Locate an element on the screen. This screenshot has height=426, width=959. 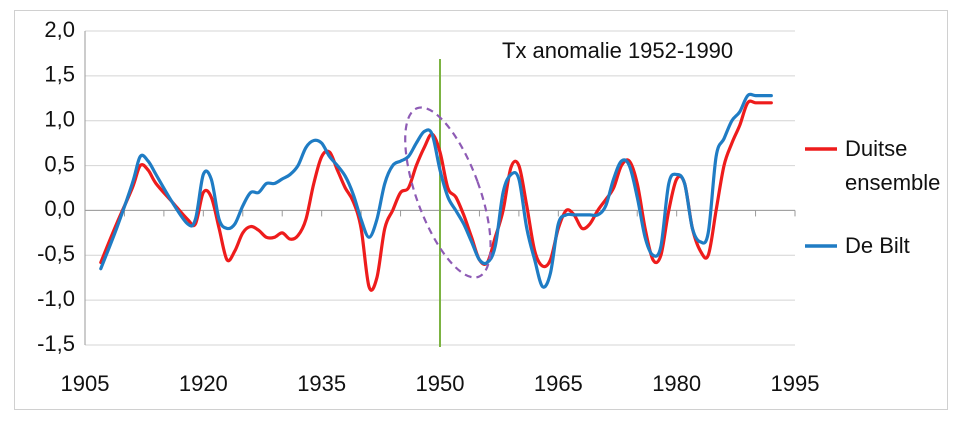
highlight-ellipse is located at coordinates (448, 192).